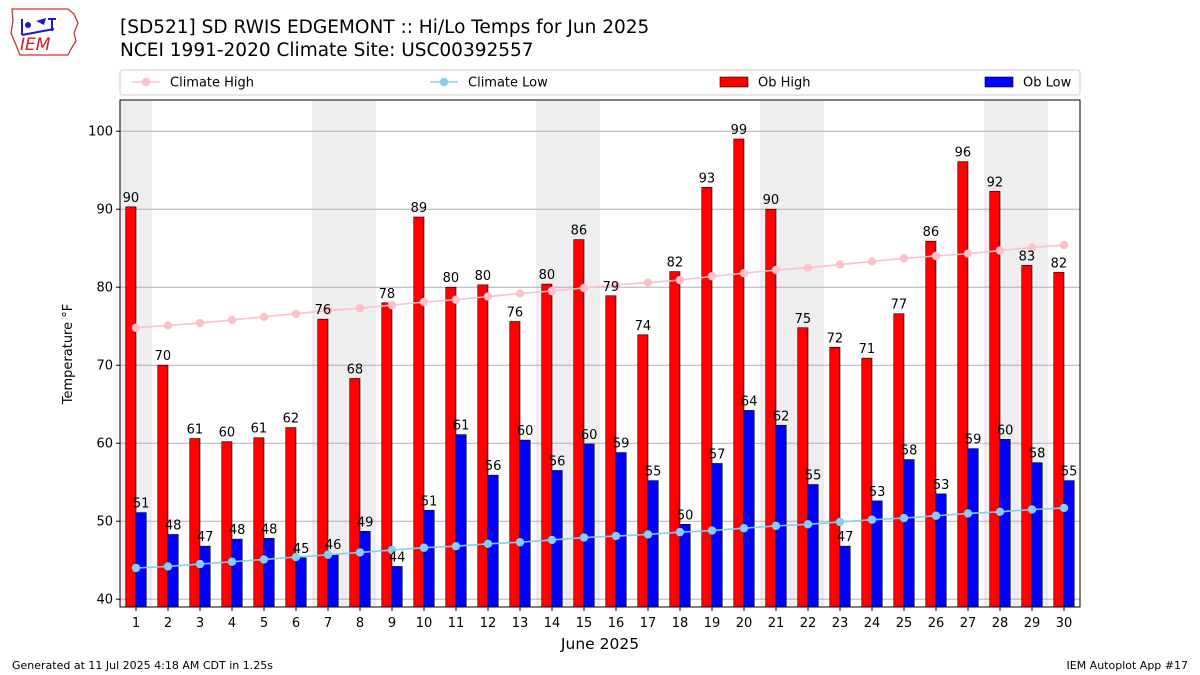  What do you see at coordinates (867, 349) in the screenshot?
I see `ob-high-label: 71` at bounding box center [867, 349].